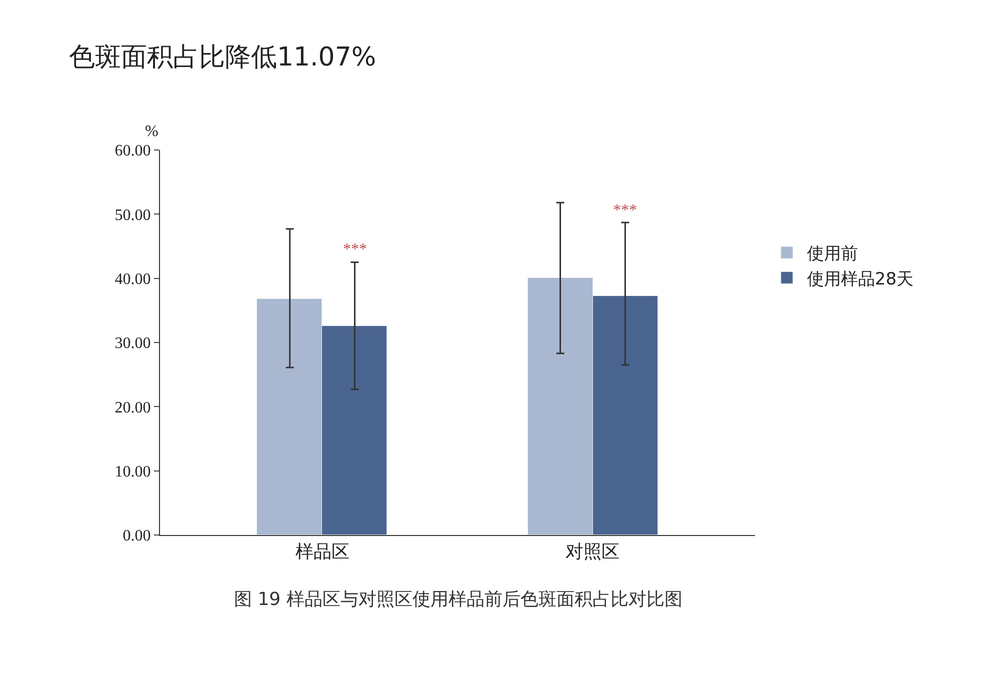 This screenshot has width=985, height=675. What do you see at coordinates (222, 57) in the screenshot?
I see `chart-title: 色斑面积占比降低11.07%` at bounding box center [222, 57].